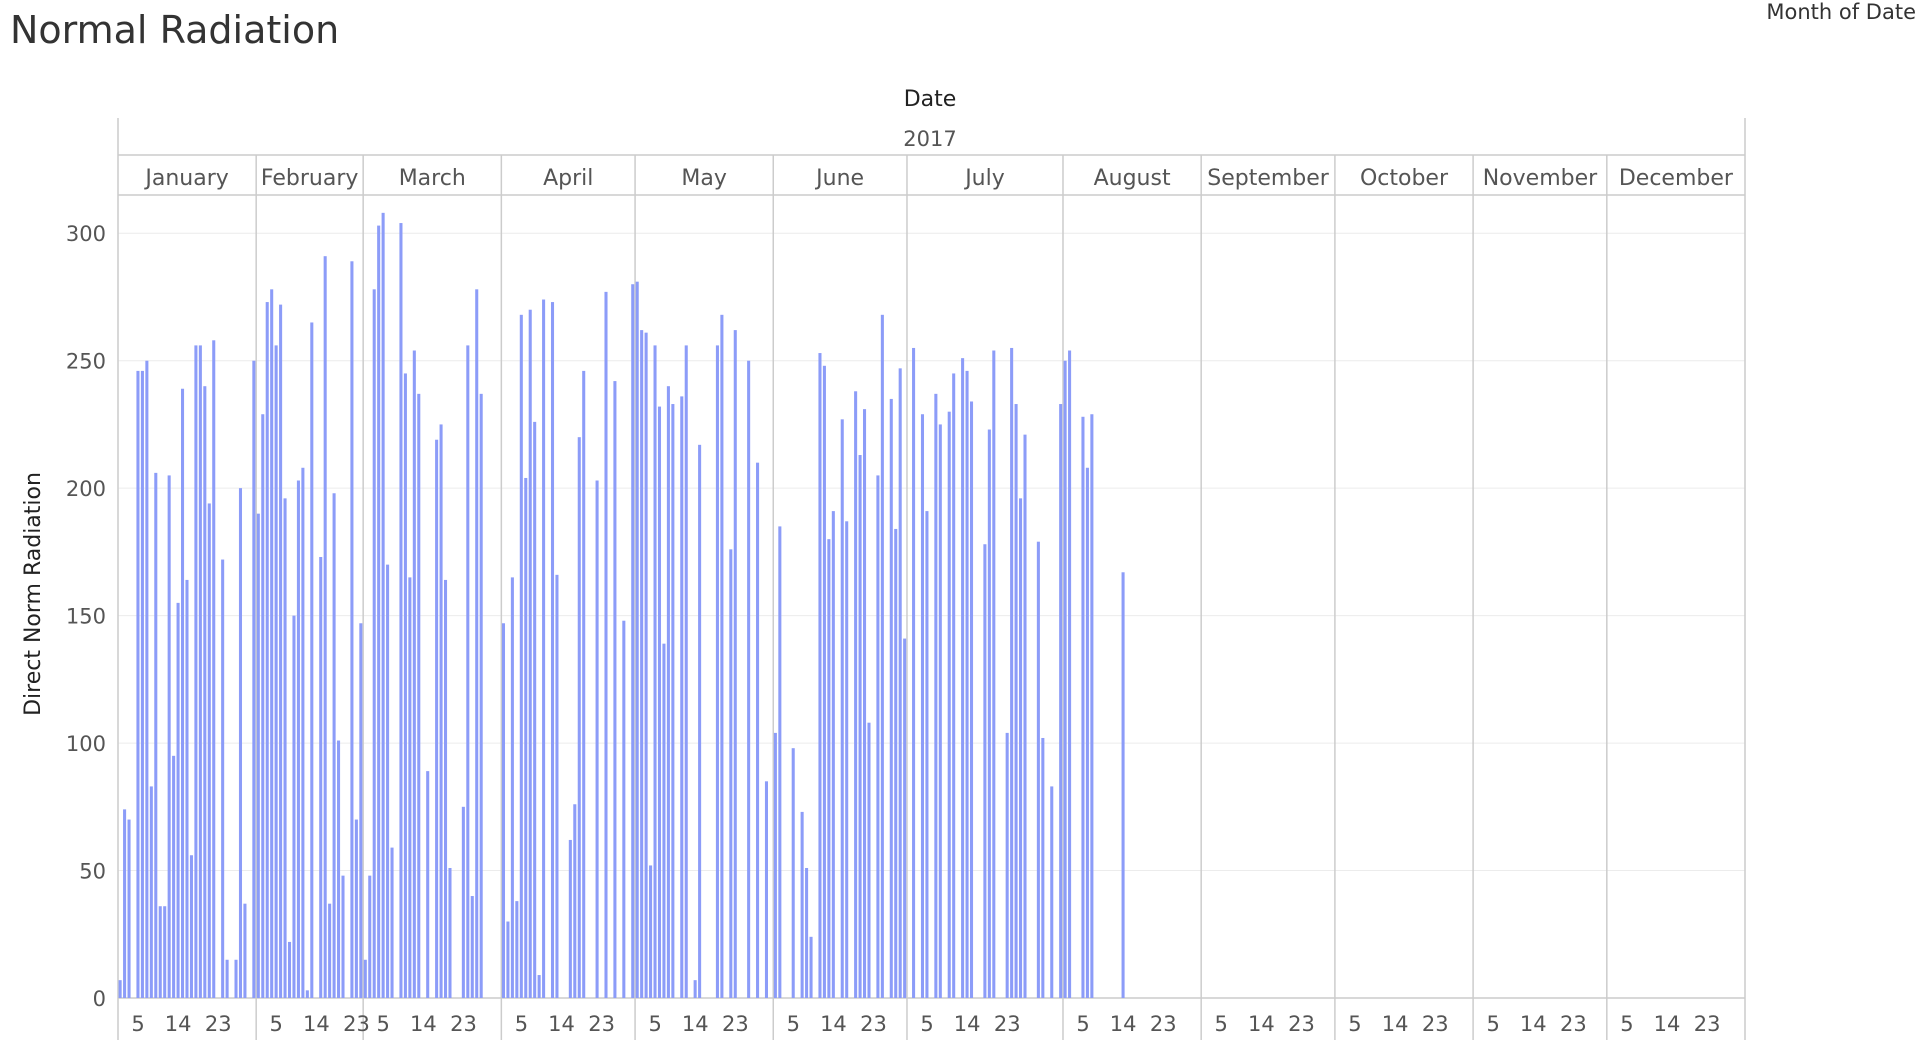  What do you see at coordinates (1540, 178) in the screenshot?
I see `month-header-november: November` at bounding box center [1540, 178].